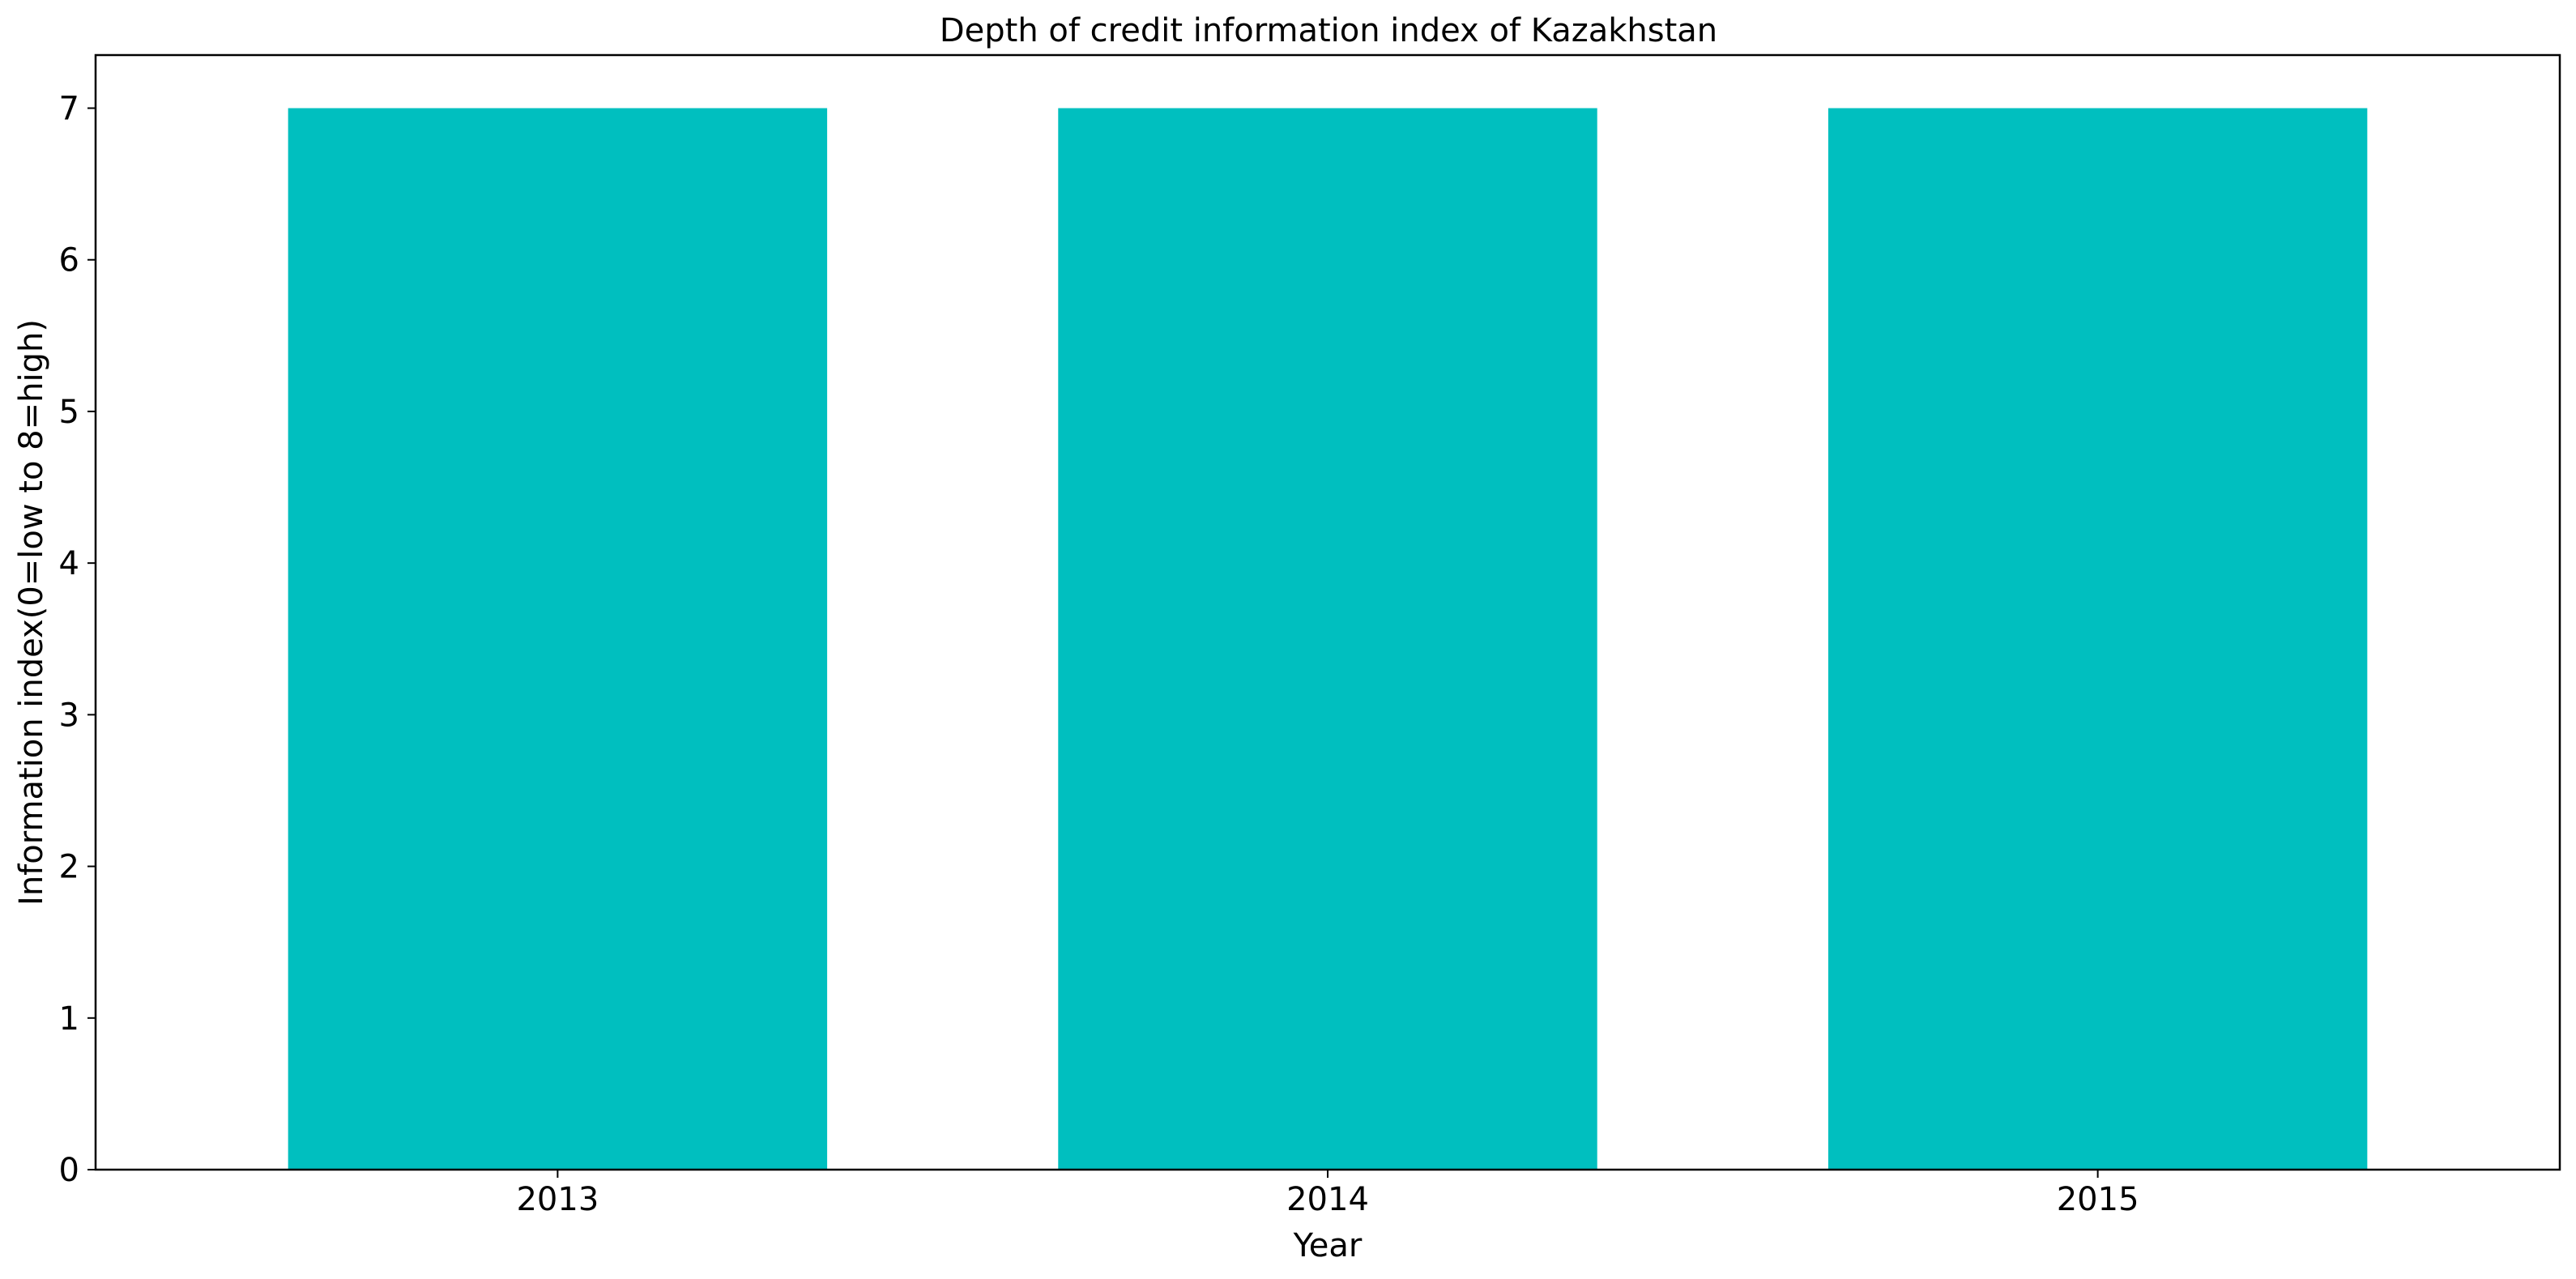  I want to click on y-tick-label: 4, so click(69, 563).